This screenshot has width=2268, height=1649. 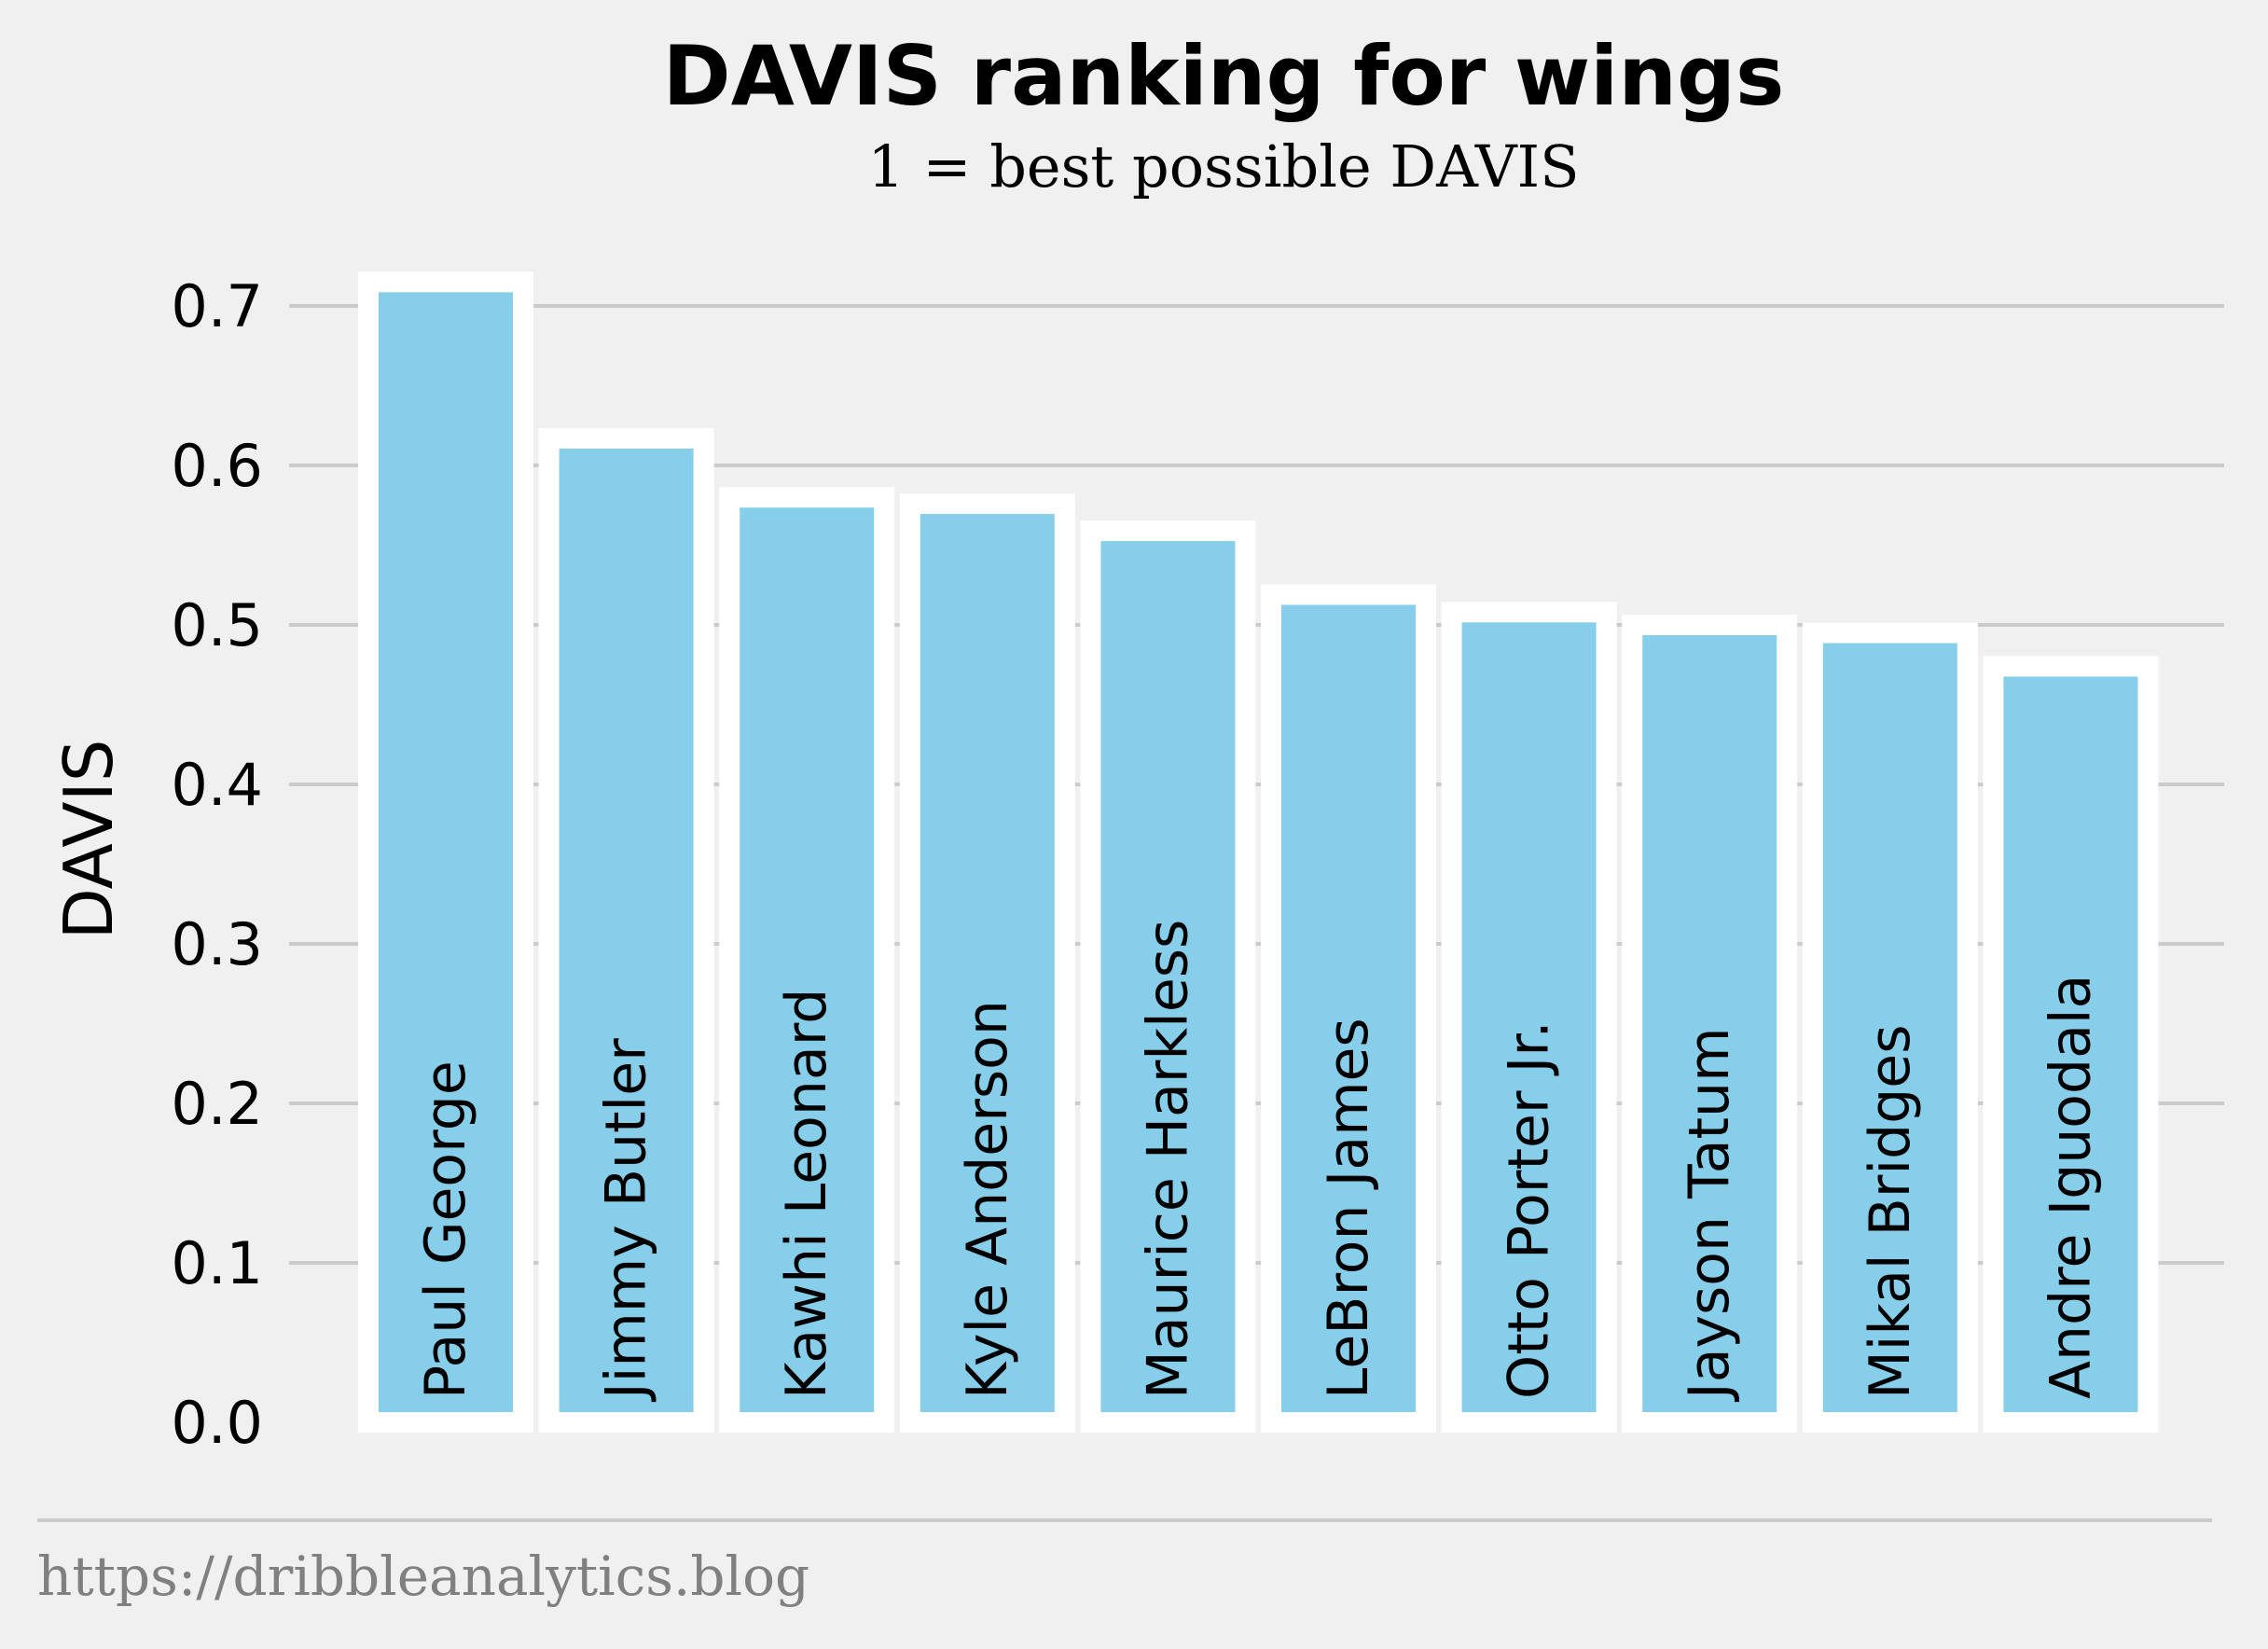 I want to click on bar-label: Maurice Harkless, so click(x=1167, y=1159).